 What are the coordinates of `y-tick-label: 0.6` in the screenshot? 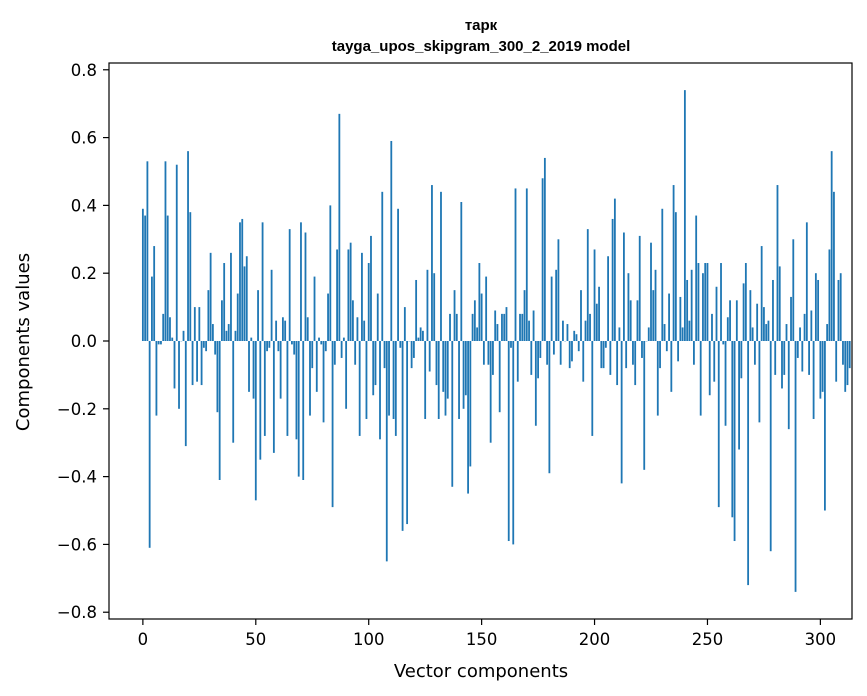 It's located at (84, 138).